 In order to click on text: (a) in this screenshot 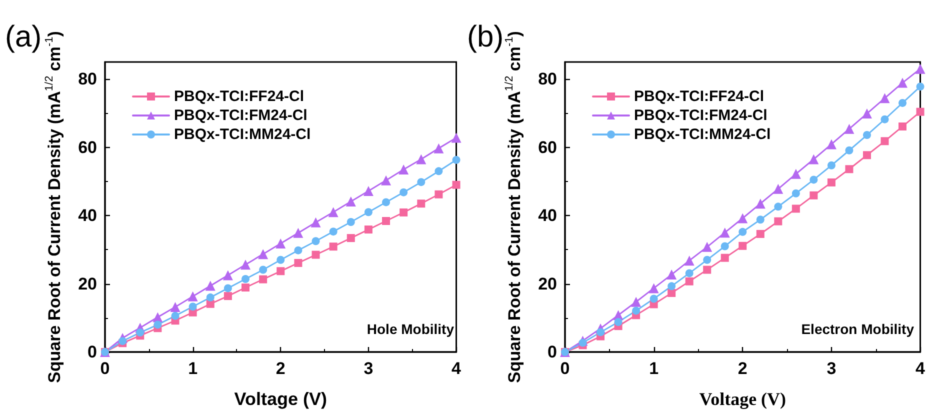, I will do `click(23, 37)`.